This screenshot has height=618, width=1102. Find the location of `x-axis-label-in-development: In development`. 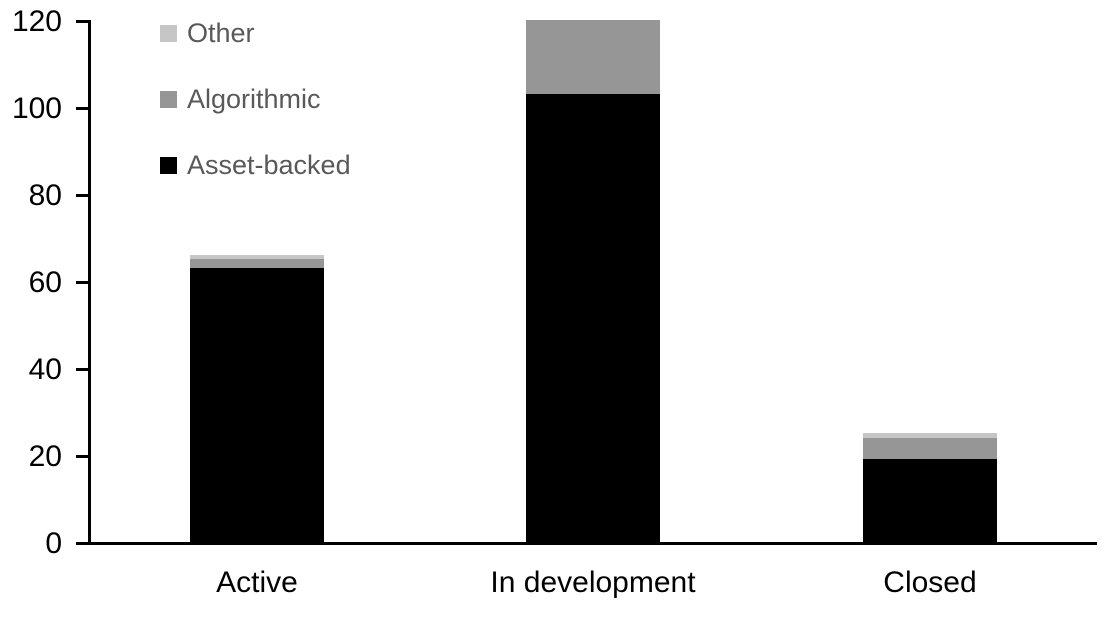

x-axis-label-in-development: In development is located at coordinates (593, 582).